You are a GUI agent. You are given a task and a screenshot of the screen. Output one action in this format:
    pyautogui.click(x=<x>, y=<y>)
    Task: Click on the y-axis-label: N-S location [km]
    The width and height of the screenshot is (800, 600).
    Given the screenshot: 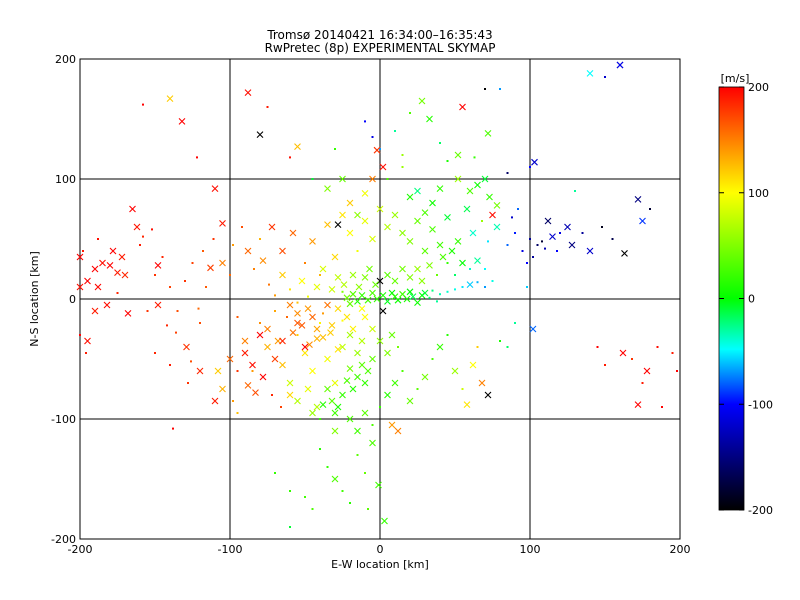 What is the action you would take?
    pyautogui.click(x=34, y=299)
    